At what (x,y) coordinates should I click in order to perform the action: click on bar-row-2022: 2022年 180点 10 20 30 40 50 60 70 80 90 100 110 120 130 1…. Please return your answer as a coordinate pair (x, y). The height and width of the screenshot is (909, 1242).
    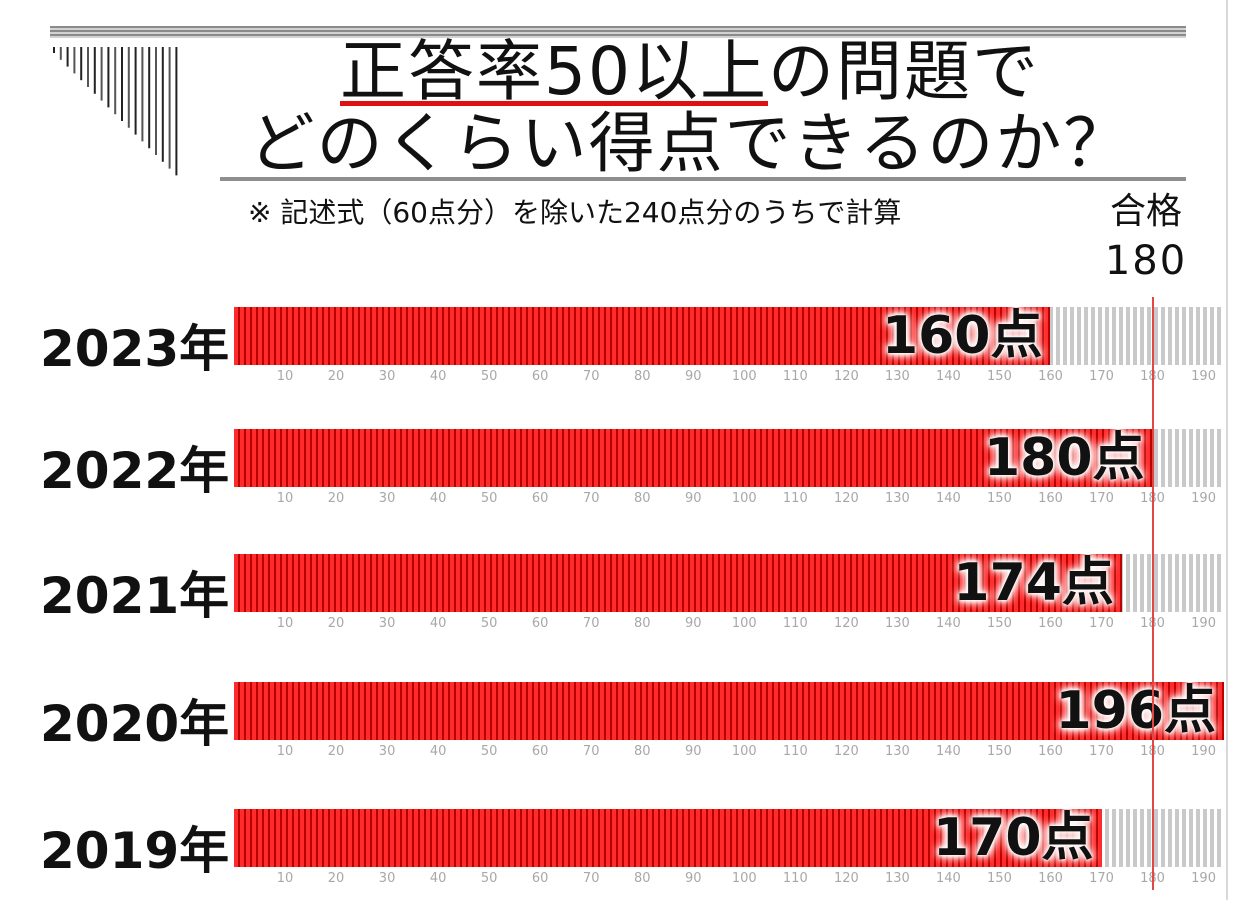
    Looking at the image, I should click on (621, 479).